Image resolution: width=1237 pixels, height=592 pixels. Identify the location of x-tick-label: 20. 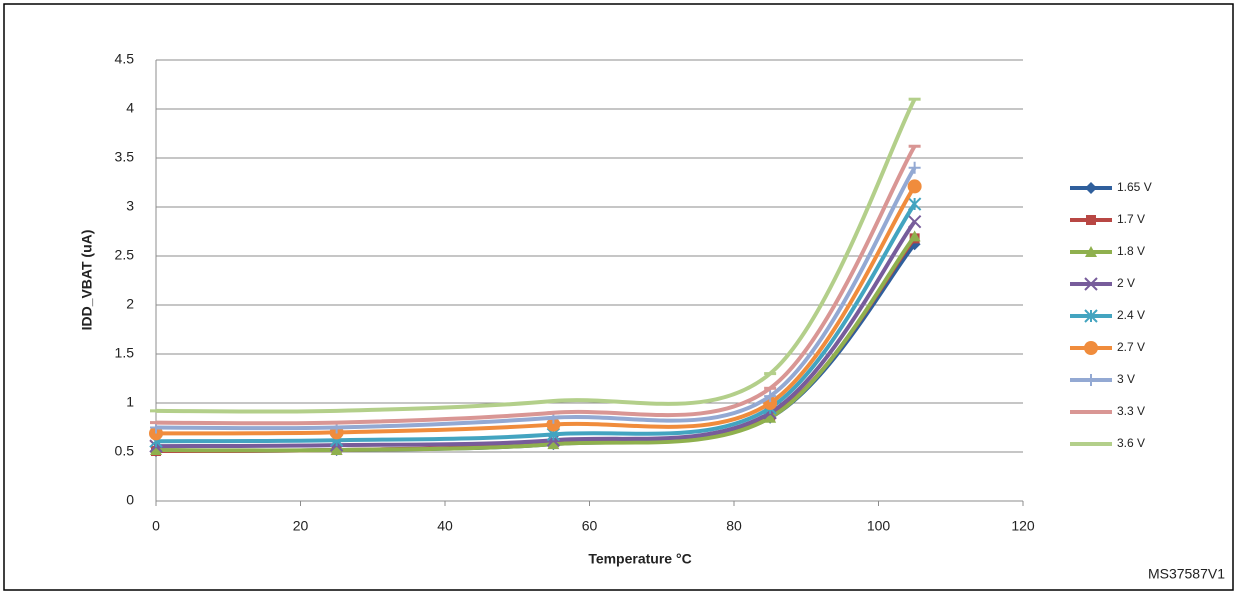
(301, 526).